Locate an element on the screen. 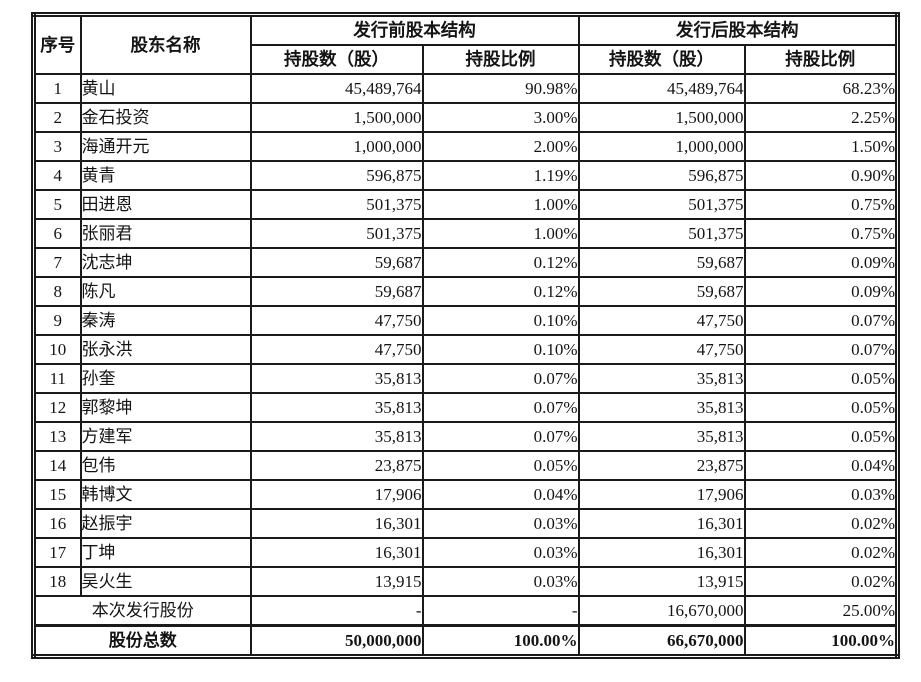  cell-index: 1 is located at coordinates (57, 88).